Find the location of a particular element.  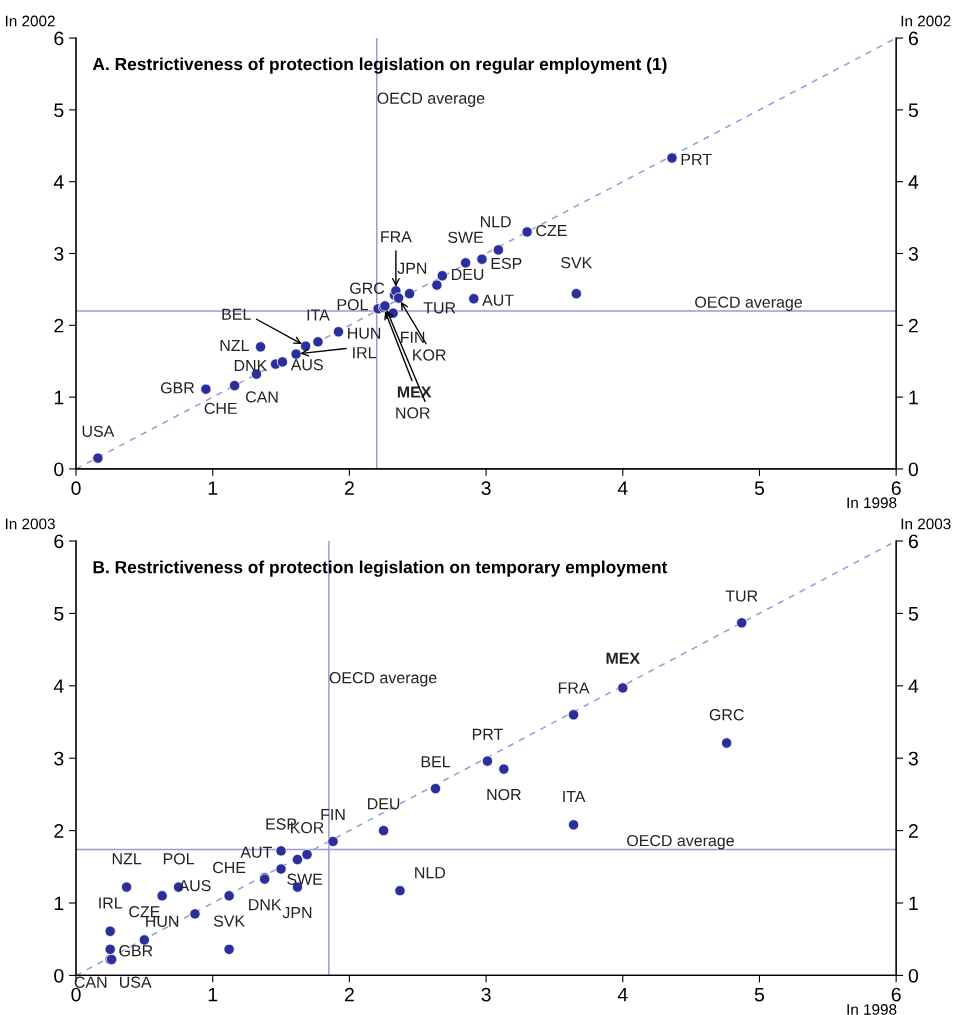

annotation: FIN is located at coordinates (333, 815).